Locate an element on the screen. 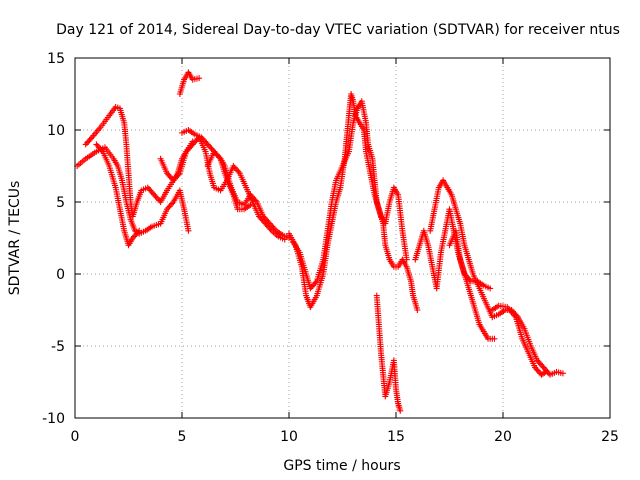  series-track-m is located at coordinates (470, 259).